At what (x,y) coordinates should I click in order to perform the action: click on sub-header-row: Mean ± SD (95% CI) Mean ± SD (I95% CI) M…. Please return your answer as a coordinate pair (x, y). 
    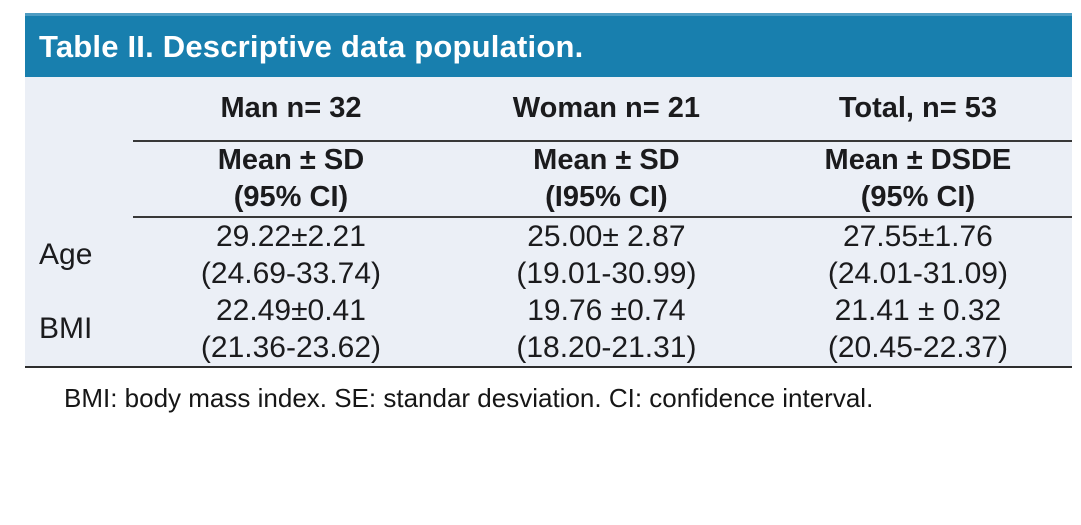
    Looking at the image, I should click on (548, 179).